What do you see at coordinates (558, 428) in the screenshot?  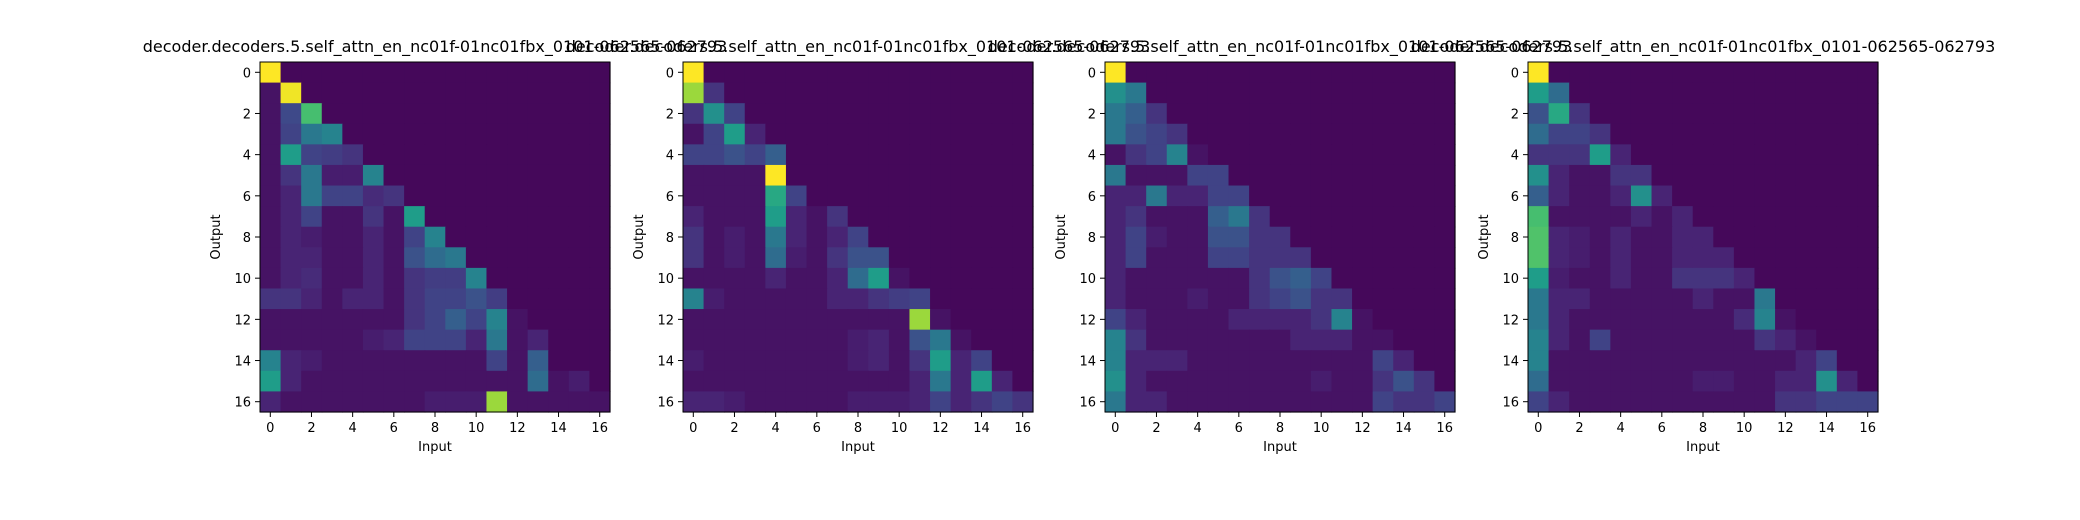 I see `x-tick-label: 14` at bounding box center [558, 428].